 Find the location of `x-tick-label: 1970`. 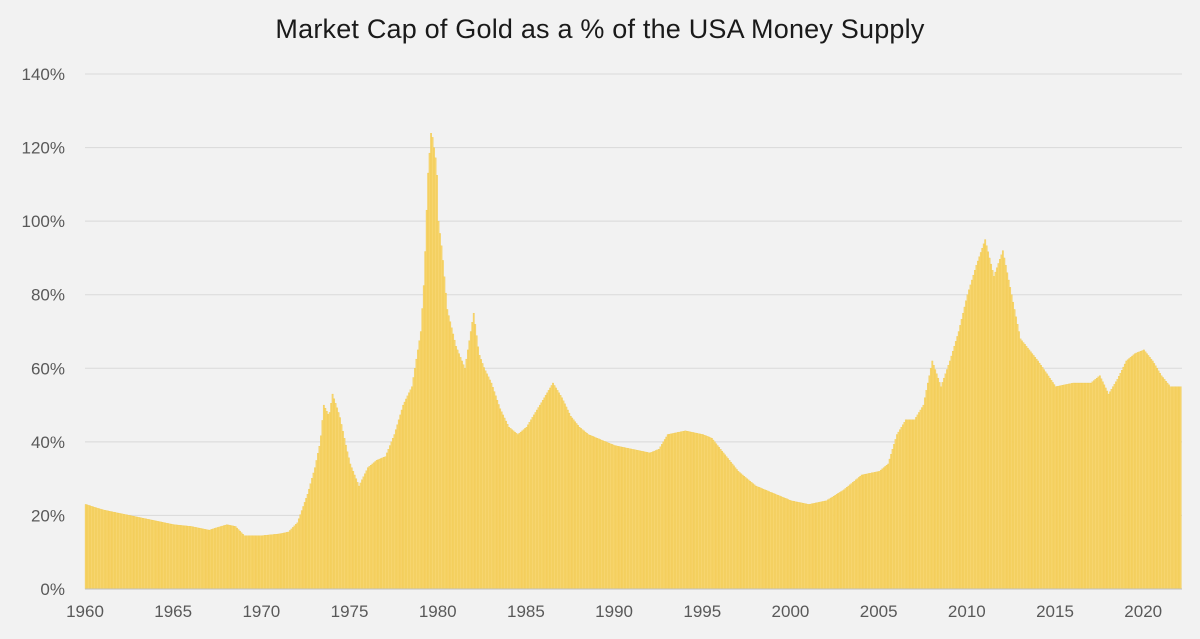

x-tick-label: 1970 is located at coordinates (261, 611).